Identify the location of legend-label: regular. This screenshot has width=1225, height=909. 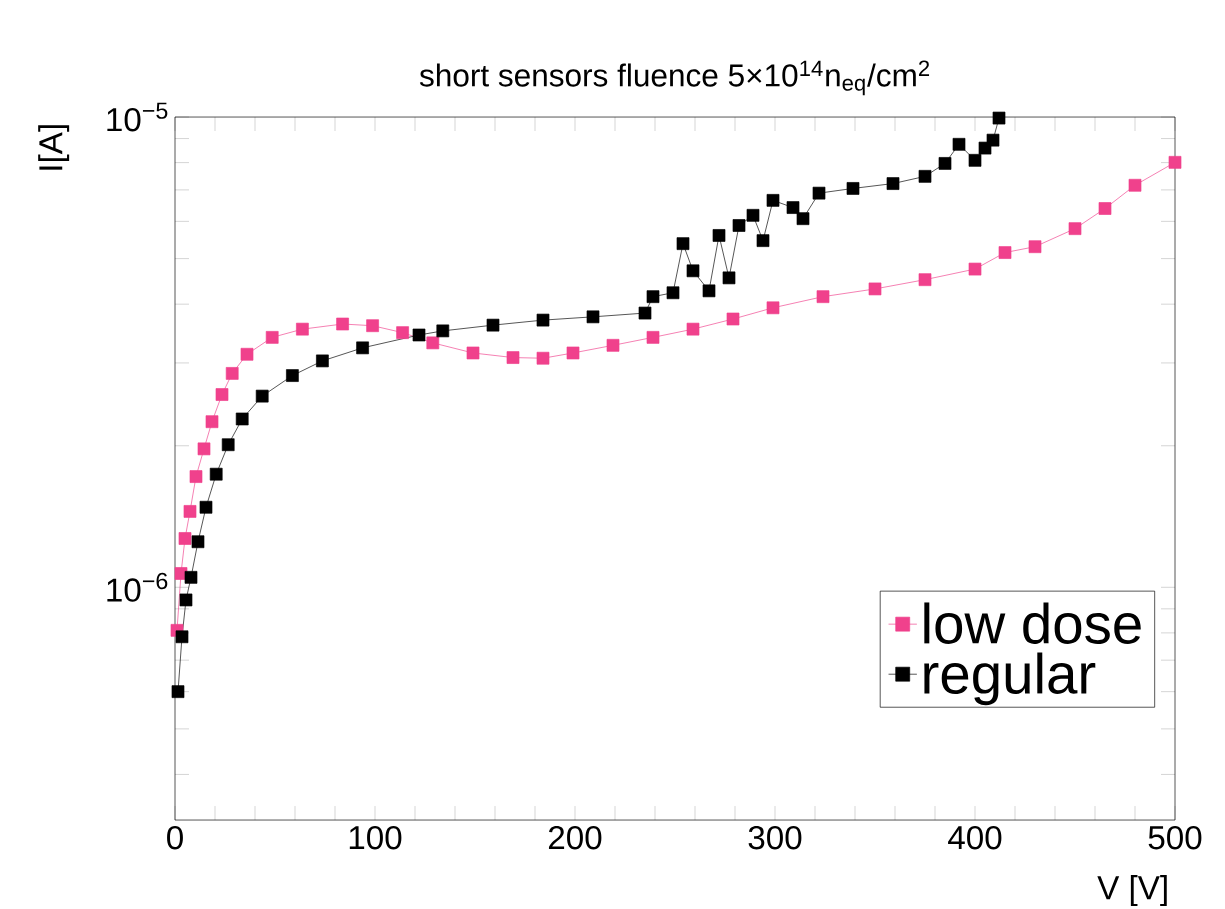
(1010, 679).